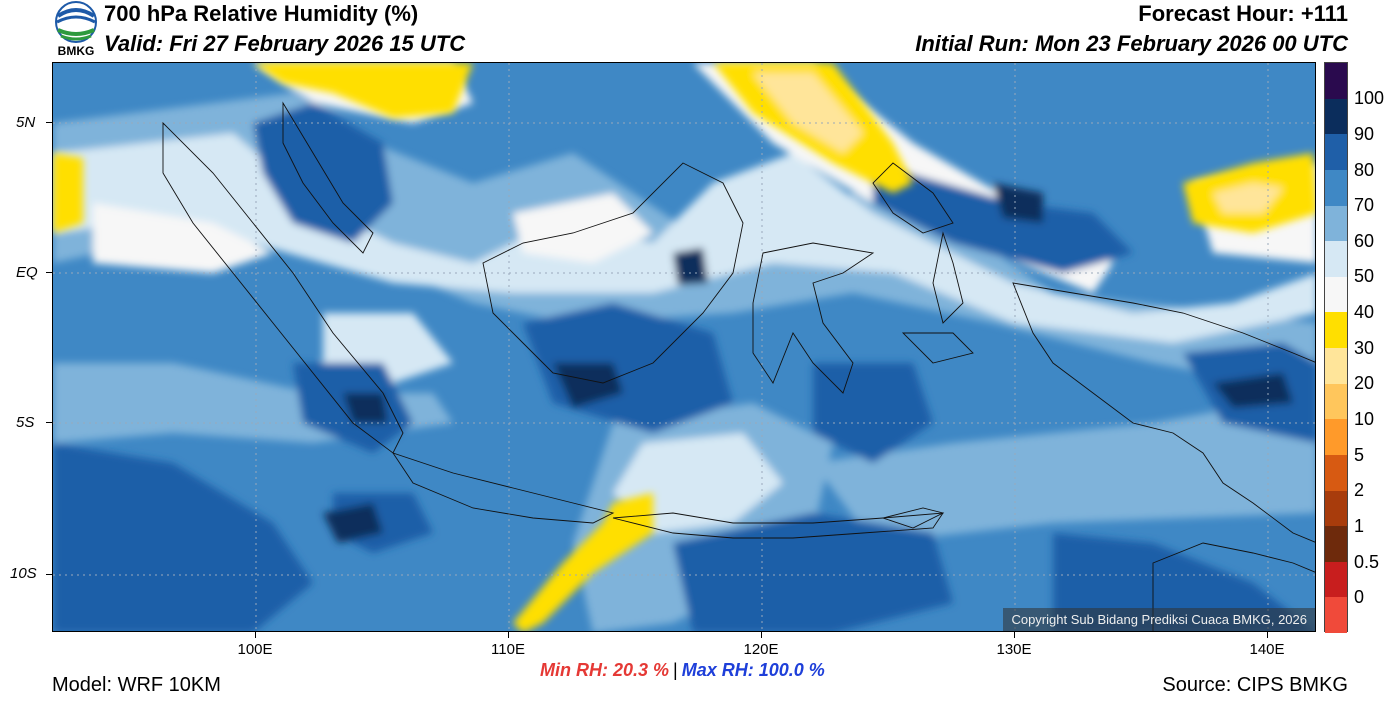 The height and width of the screenshot is (709, 1400). What do you see at coordinates (1364, 312) in the screenshot?
I see `colorbar-label: 40` at bounding box center [1364, 312].